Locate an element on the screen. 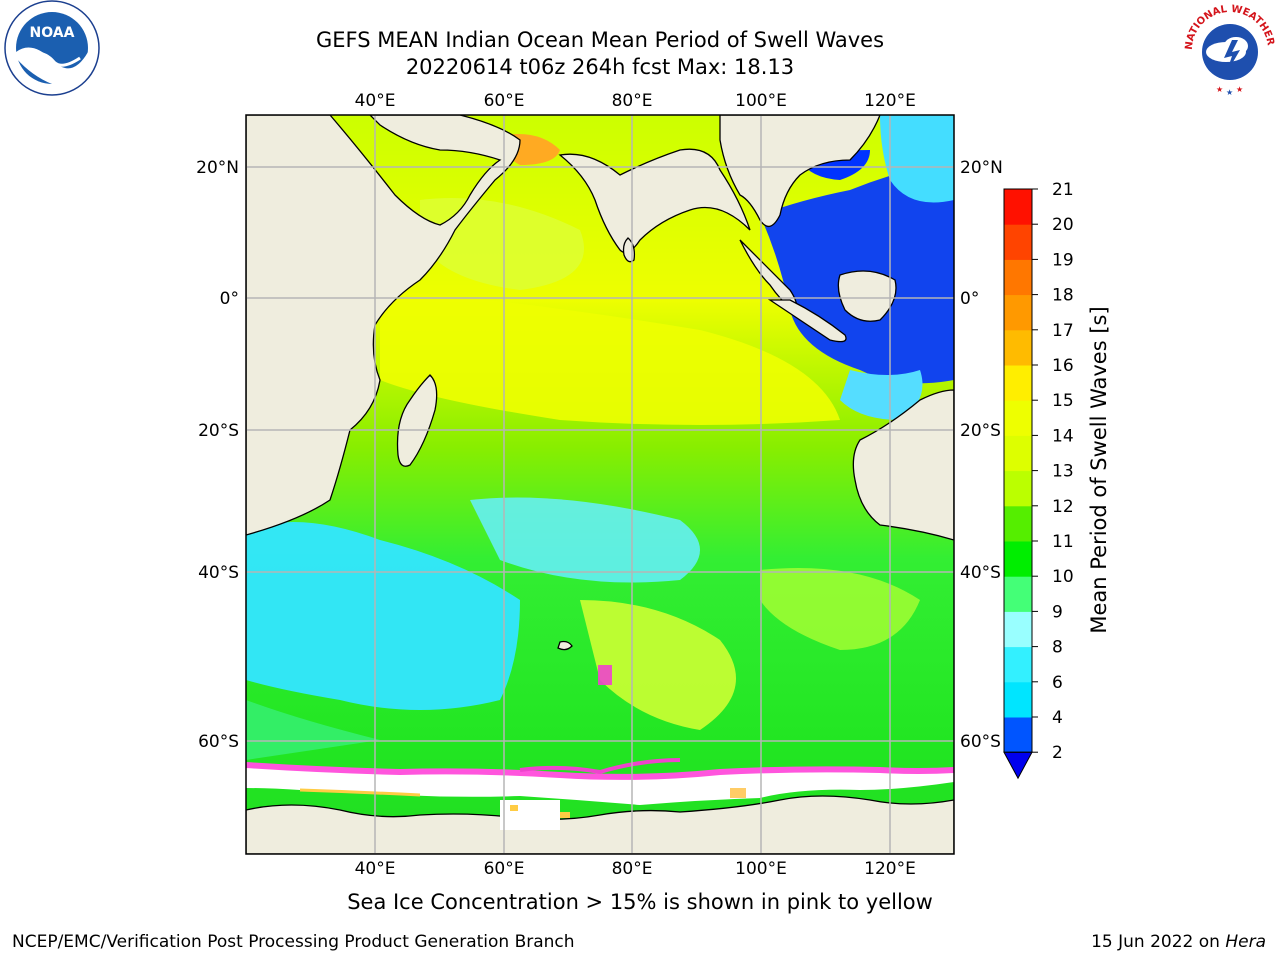 The width and height of the screenshot is (1280, 960). colorbar-tick-label: 12 is located at coordinates (1063, 507).